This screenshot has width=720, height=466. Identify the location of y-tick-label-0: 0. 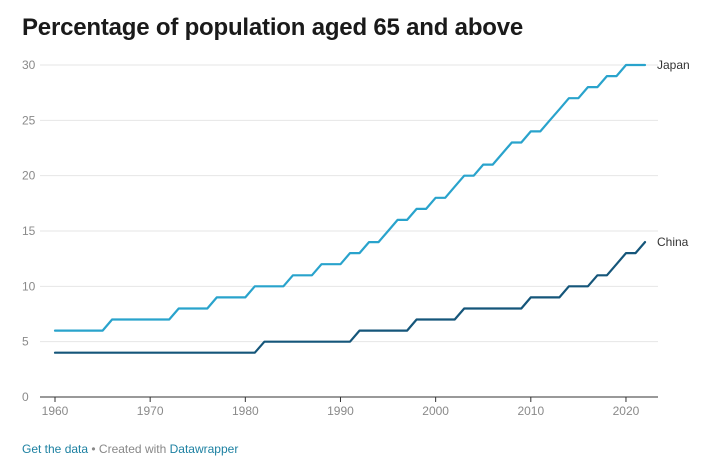
(25, 397).